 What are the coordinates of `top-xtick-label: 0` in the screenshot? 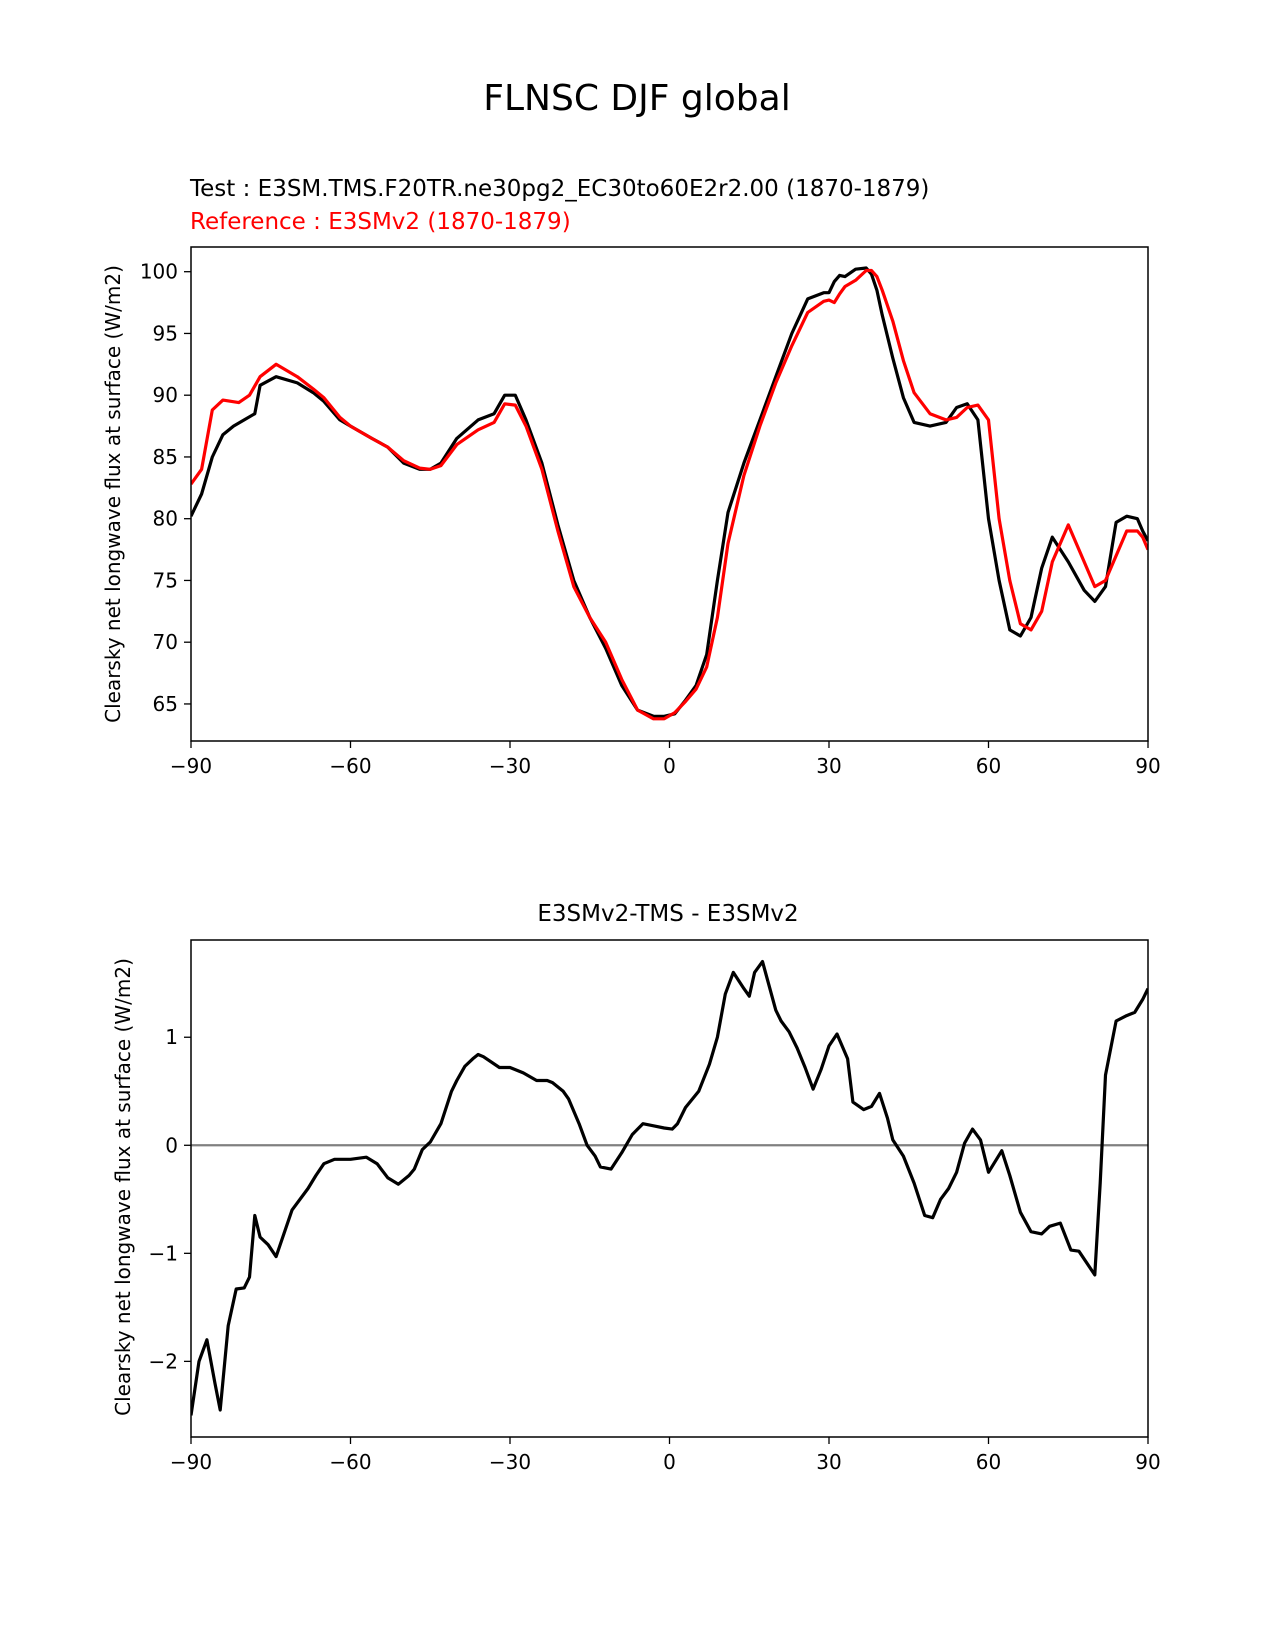 It's located at (669, 766).